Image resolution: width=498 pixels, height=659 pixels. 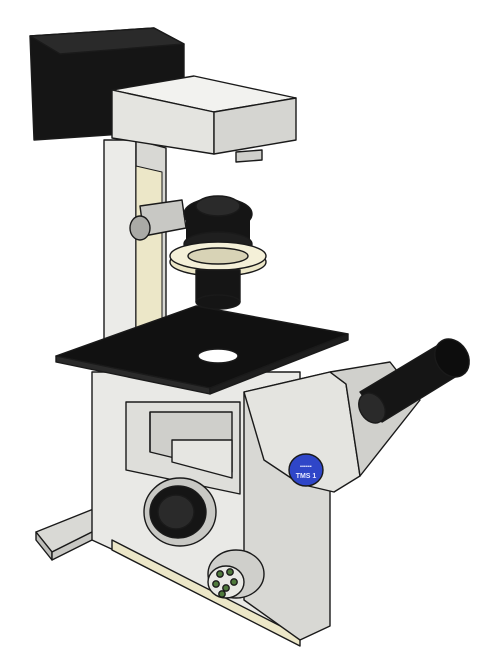 What do you see at coordinates (180, 512) in the screenshot?
I see `field-port` at bounding box center [180, 512].